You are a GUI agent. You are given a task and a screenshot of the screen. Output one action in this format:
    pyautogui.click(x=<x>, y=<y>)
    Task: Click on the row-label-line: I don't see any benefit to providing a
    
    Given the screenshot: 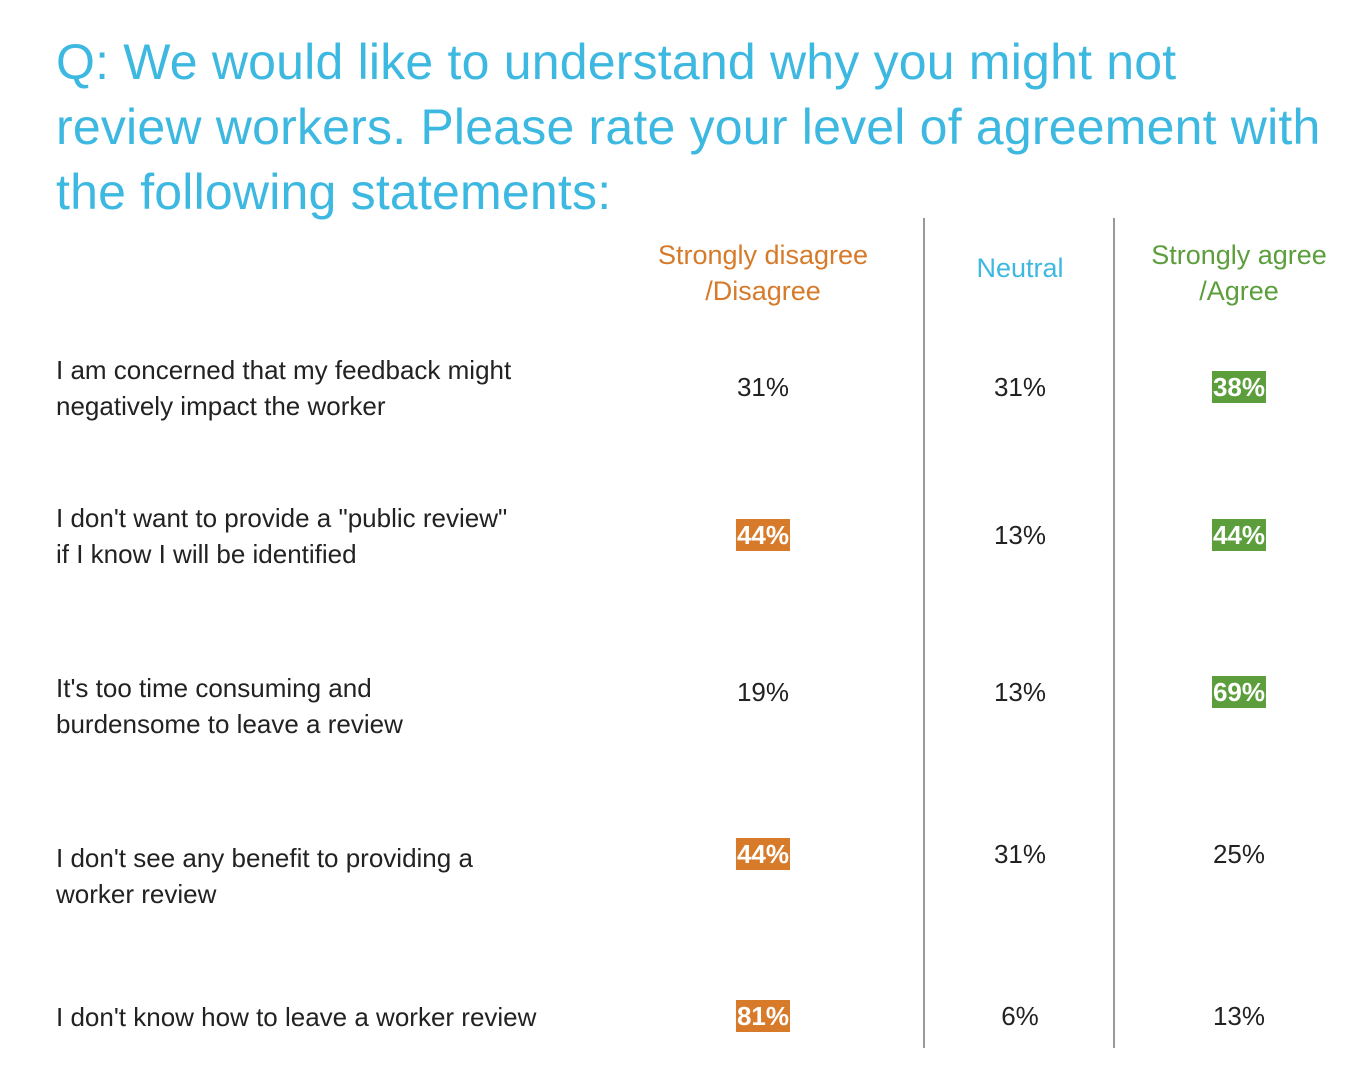 What is the action you would take?
    pyautogui.click(x=264, y=858)
    